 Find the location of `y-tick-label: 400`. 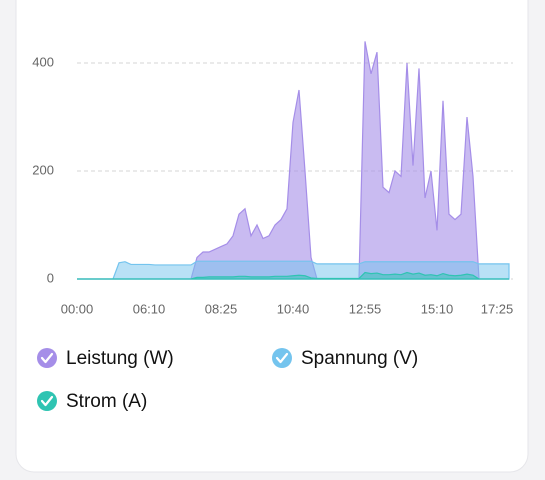

y-tick-label: 400 is located at coordinates (43, 61).